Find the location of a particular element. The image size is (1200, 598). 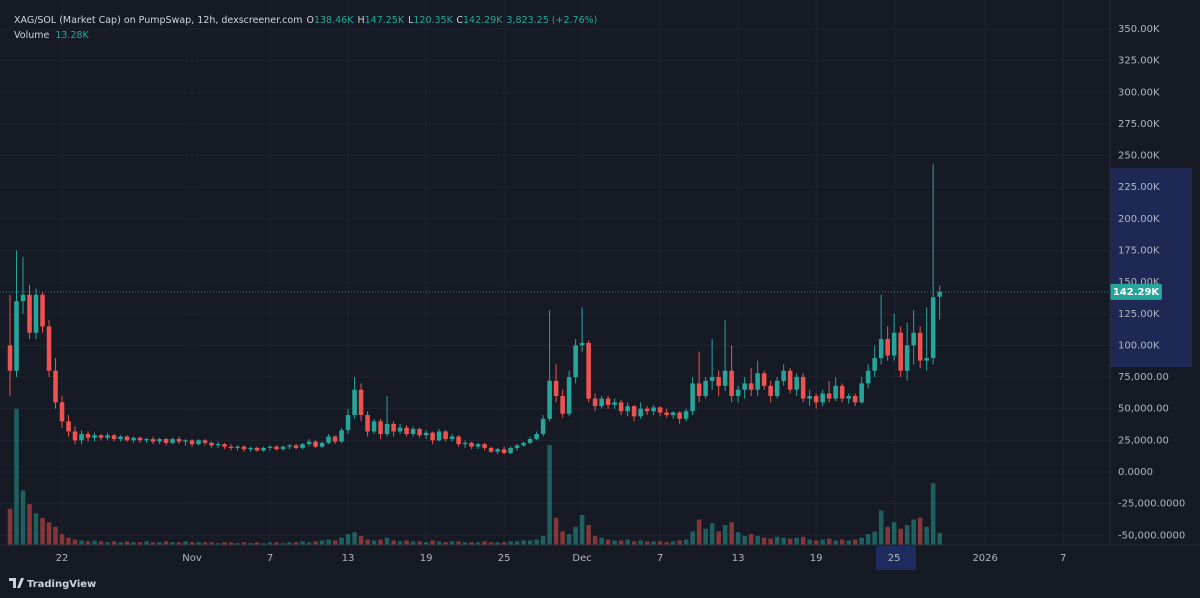

last-price-label: 142.29K is located at coordinates (1137, 292).